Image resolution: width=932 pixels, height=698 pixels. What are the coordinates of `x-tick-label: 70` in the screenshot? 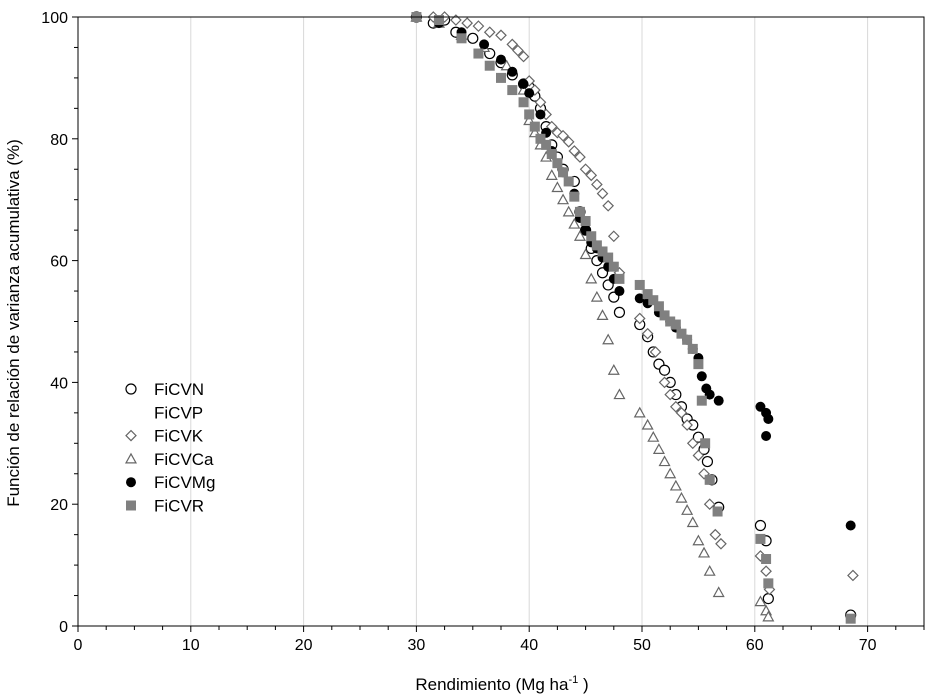 It's located at (868, 645).